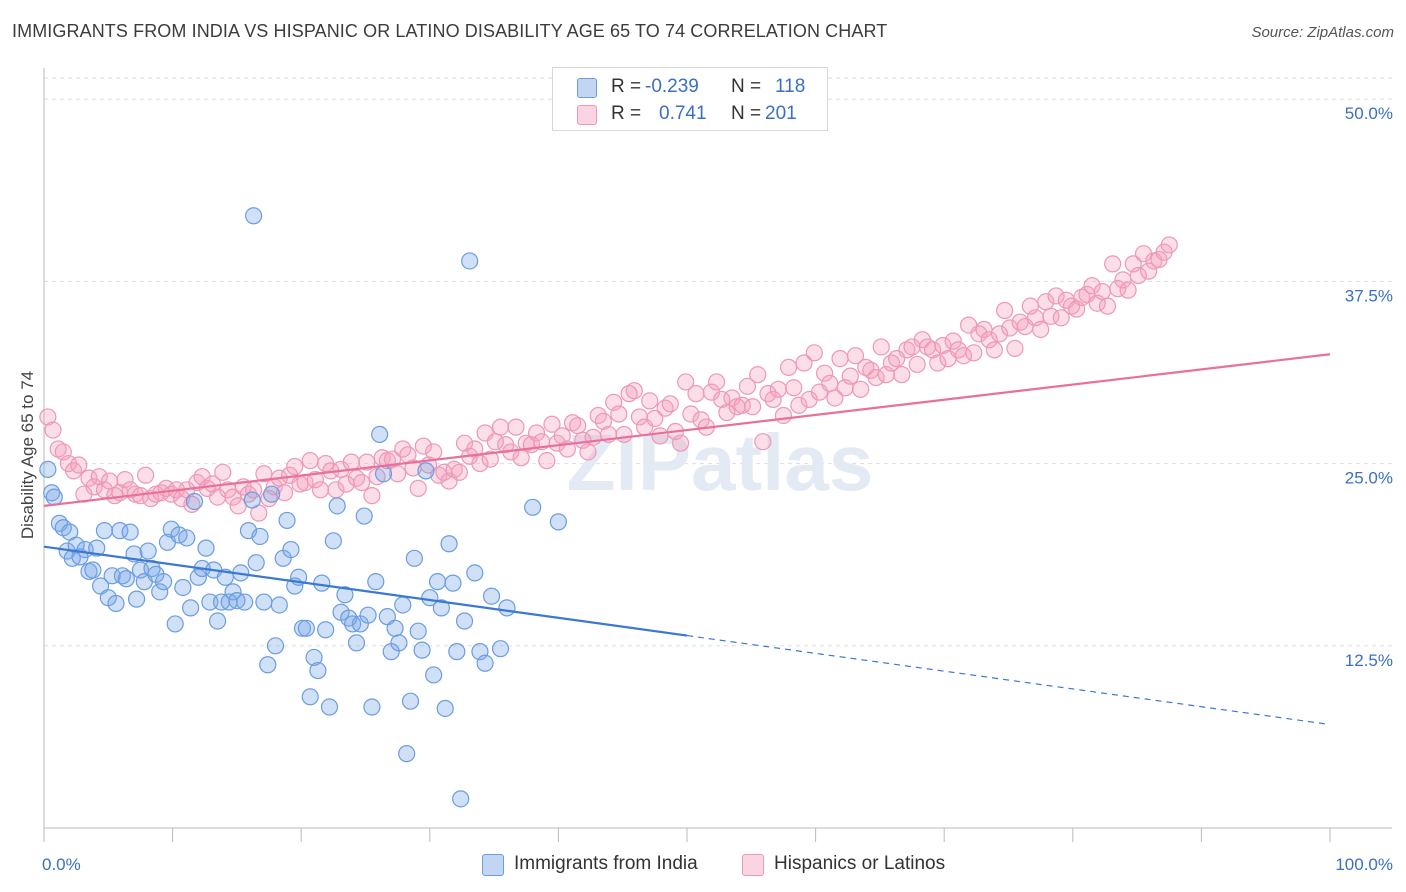 This screenshot has height=892, width=1406. I want to click on y-tick-label: 50.0%, so click(1369, 113).